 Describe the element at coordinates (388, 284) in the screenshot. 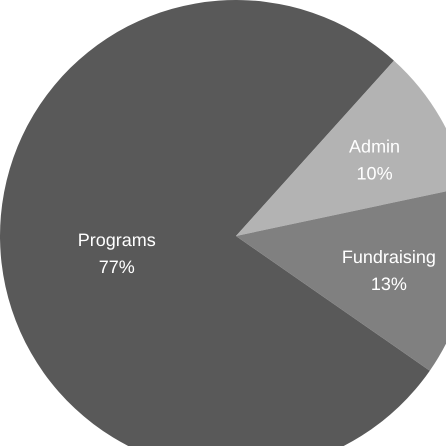

I see `data-label: 13%` at that location.